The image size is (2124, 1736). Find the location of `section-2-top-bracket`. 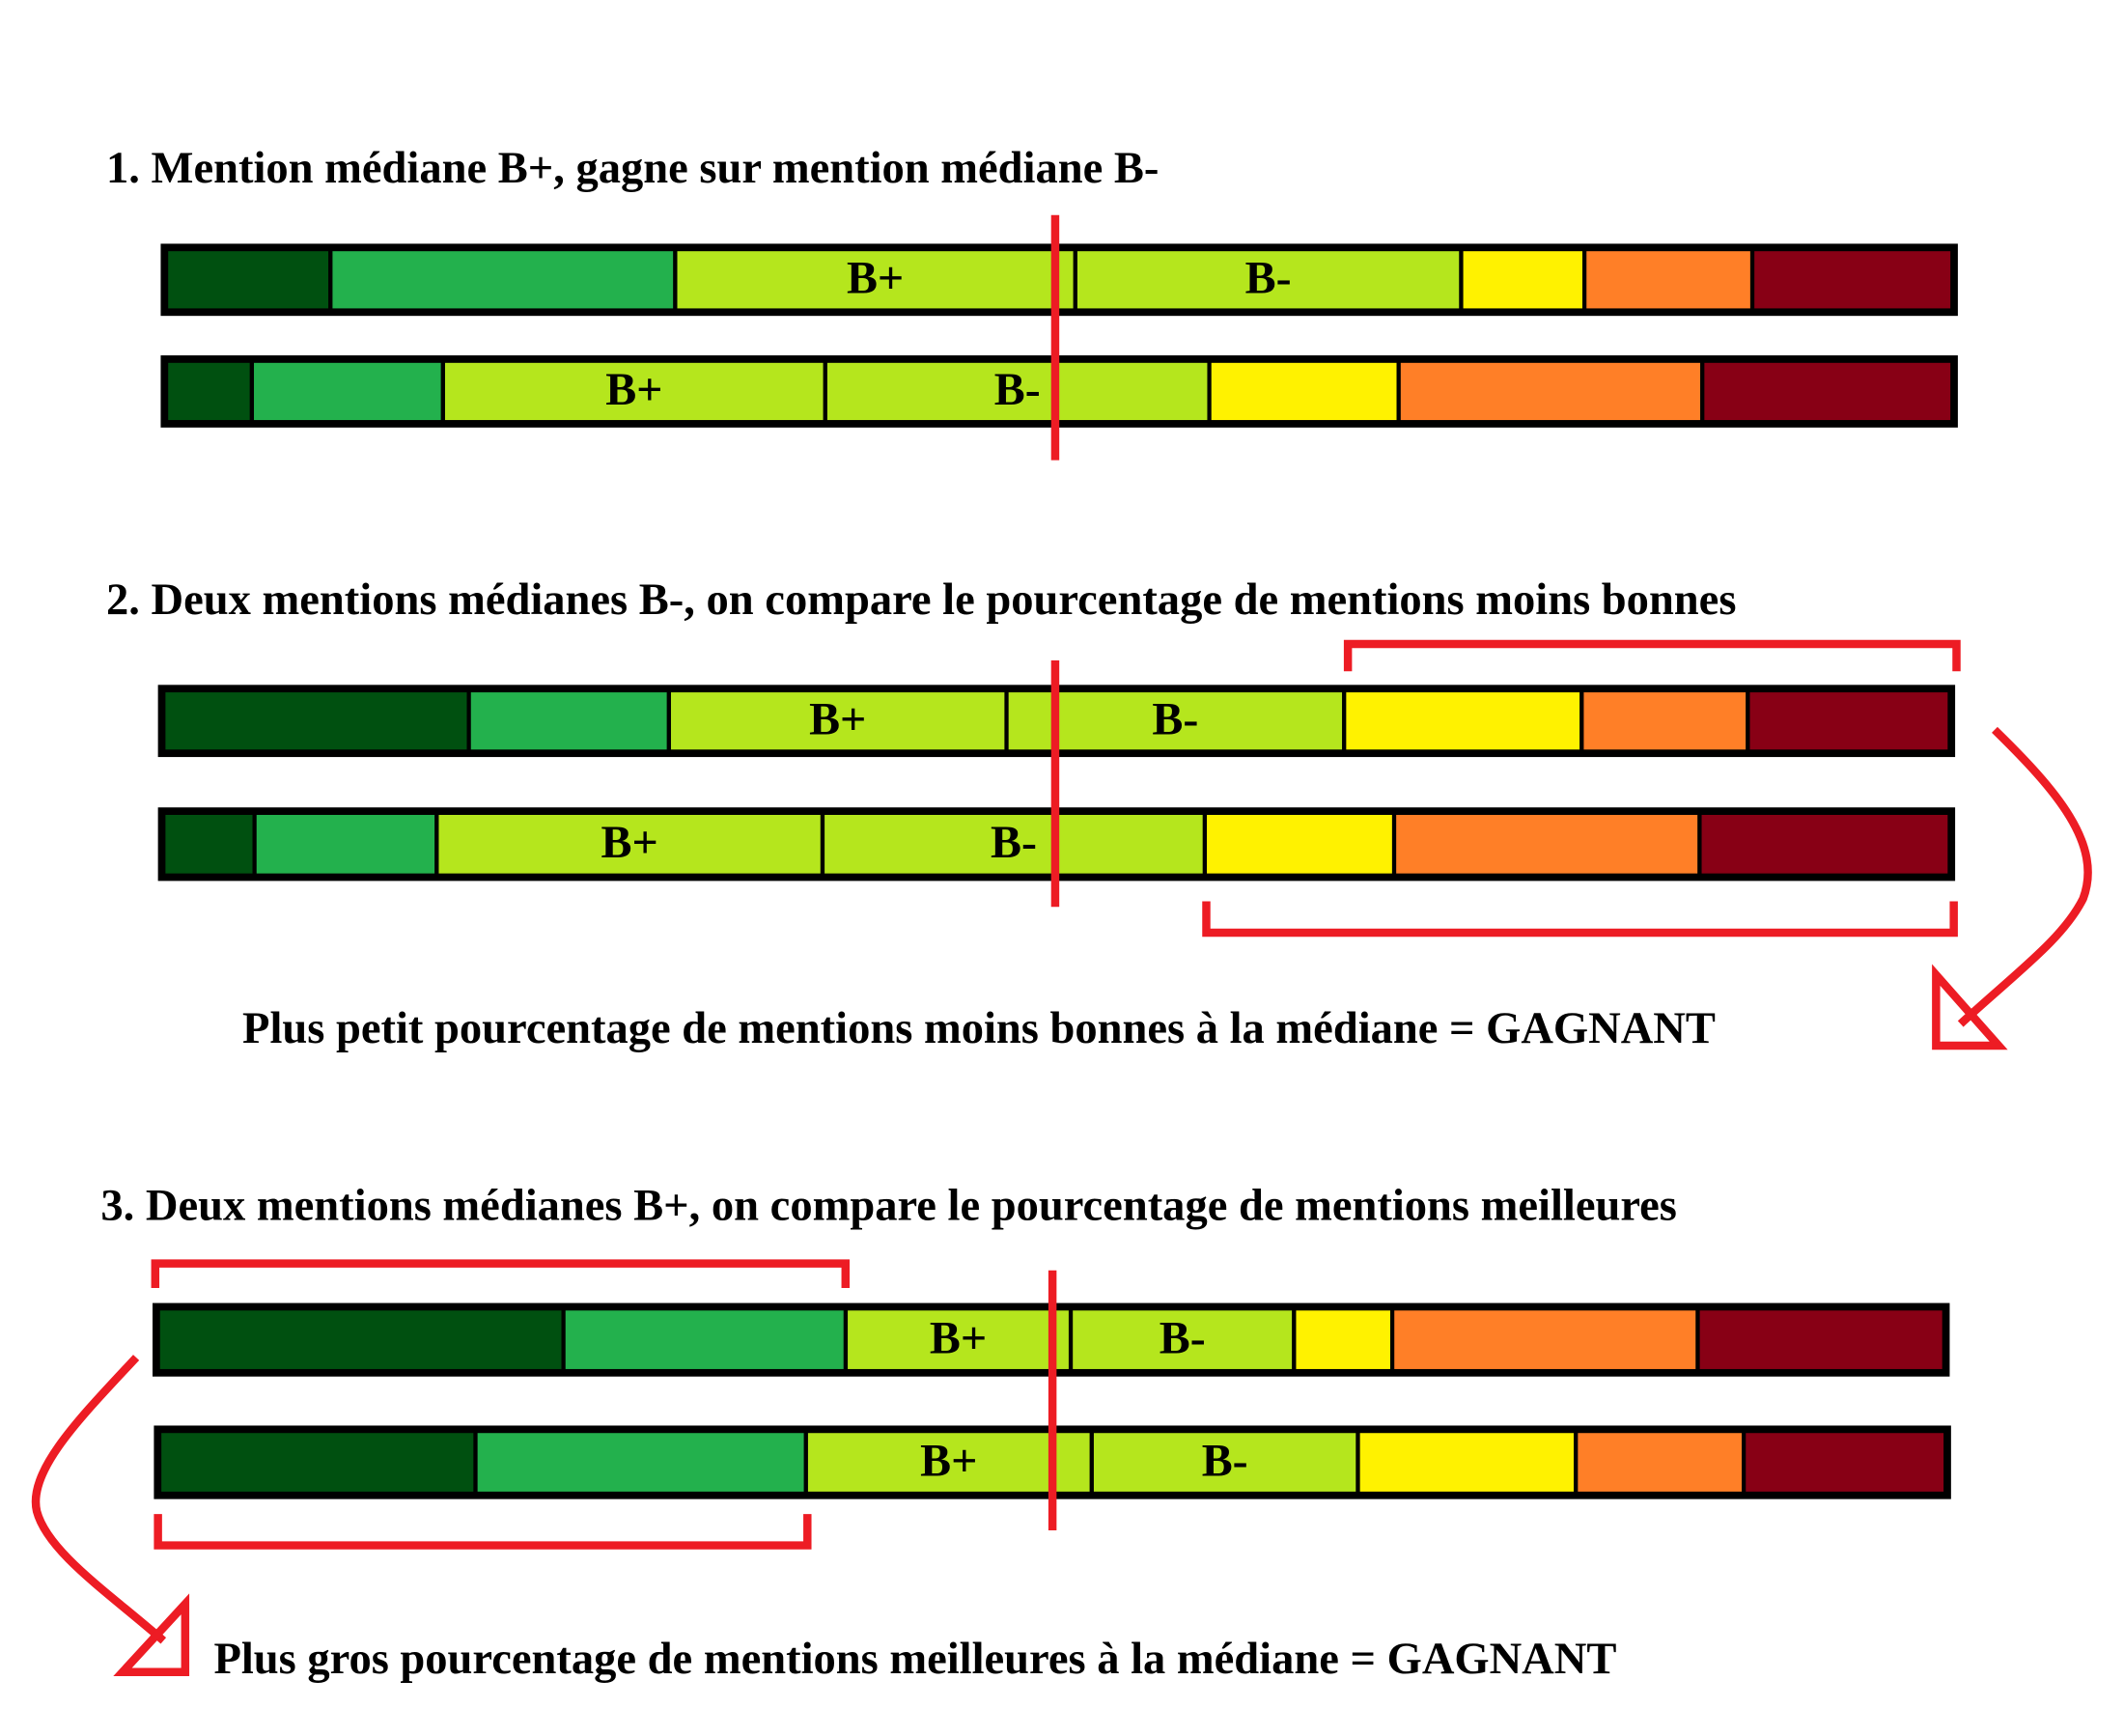

section-2-top-bracket is located at coordinates (1652, 656).